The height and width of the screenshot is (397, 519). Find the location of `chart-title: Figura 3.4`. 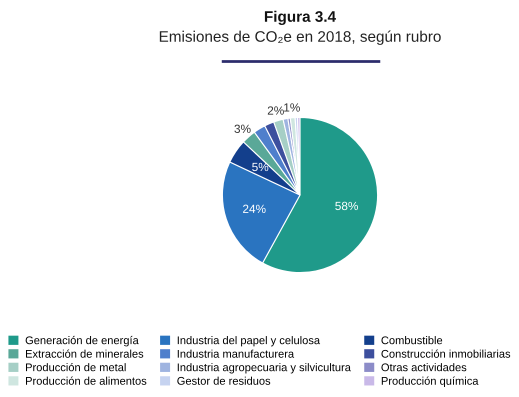

chart-title: Figura 3.4 is located at coordinates (300, 18).